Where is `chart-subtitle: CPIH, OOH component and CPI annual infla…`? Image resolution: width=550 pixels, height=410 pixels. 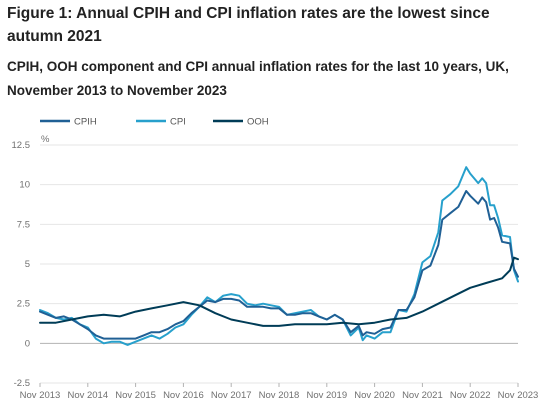
chart-subtitle: CPIH, OOH component and CPI annual infla… is located at coordinates (258, 78).